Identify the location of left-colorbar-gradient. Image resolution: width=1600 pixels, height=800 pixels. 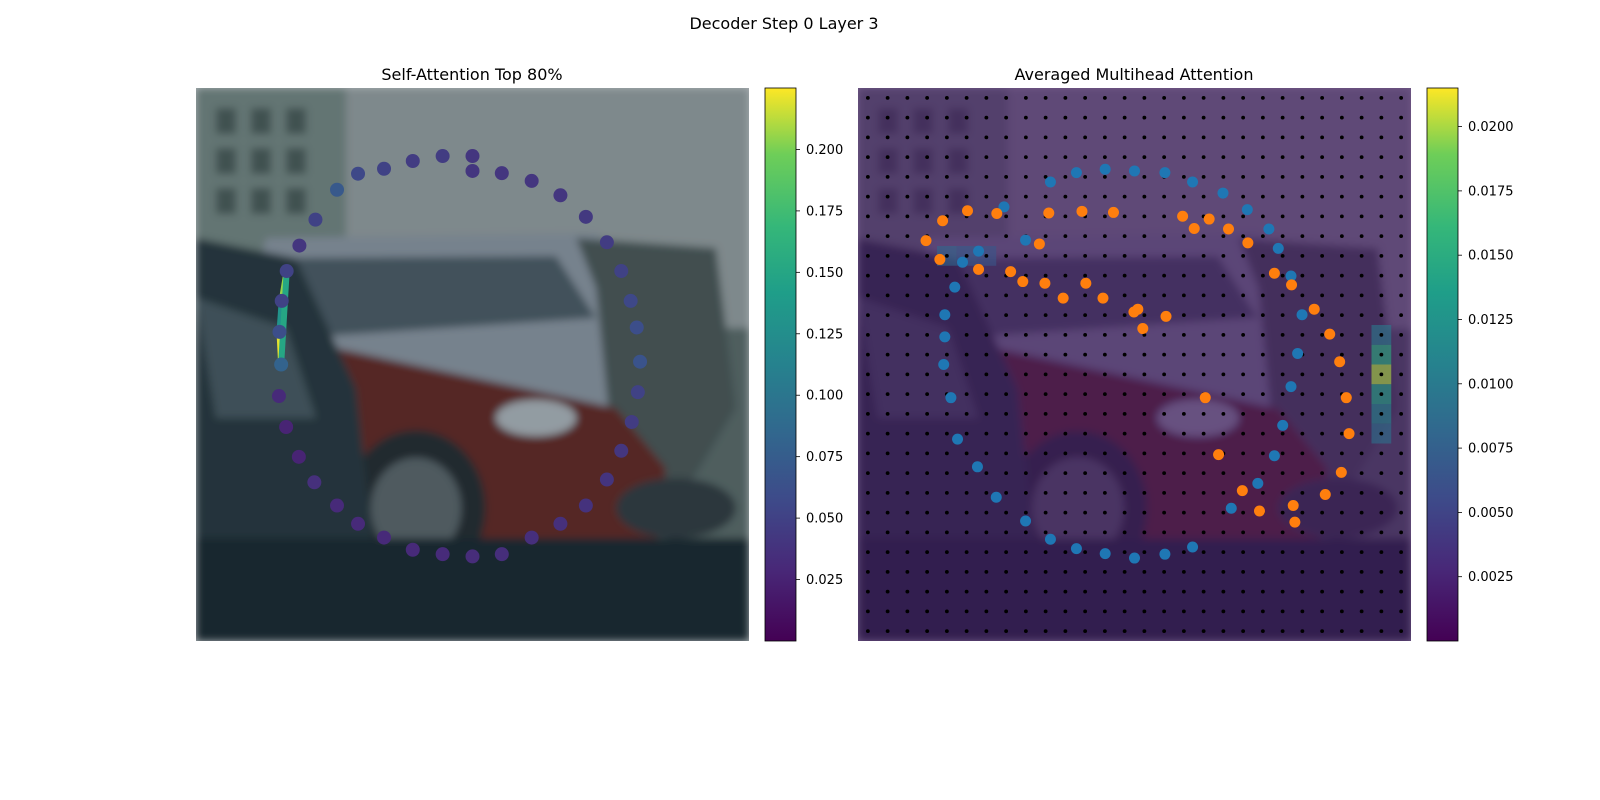
(780, 364).